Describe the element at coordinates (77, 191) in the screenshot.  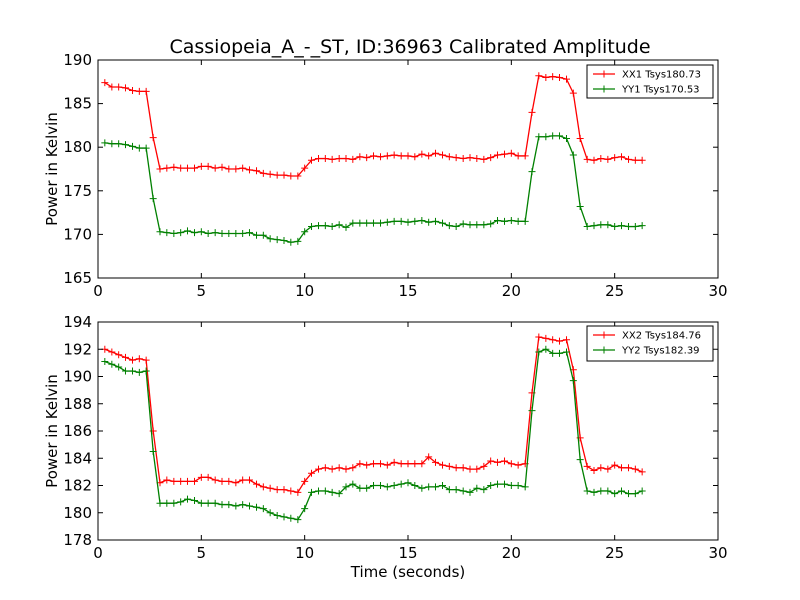
I see `y-tick-label: 175` at that location.